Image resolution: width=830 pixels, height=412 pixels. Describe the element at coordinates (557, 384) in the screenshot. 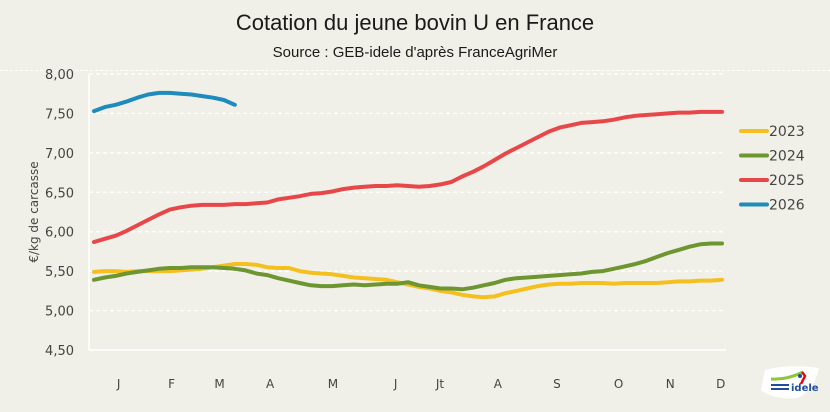

I see `x-tick-label: S` at that location.